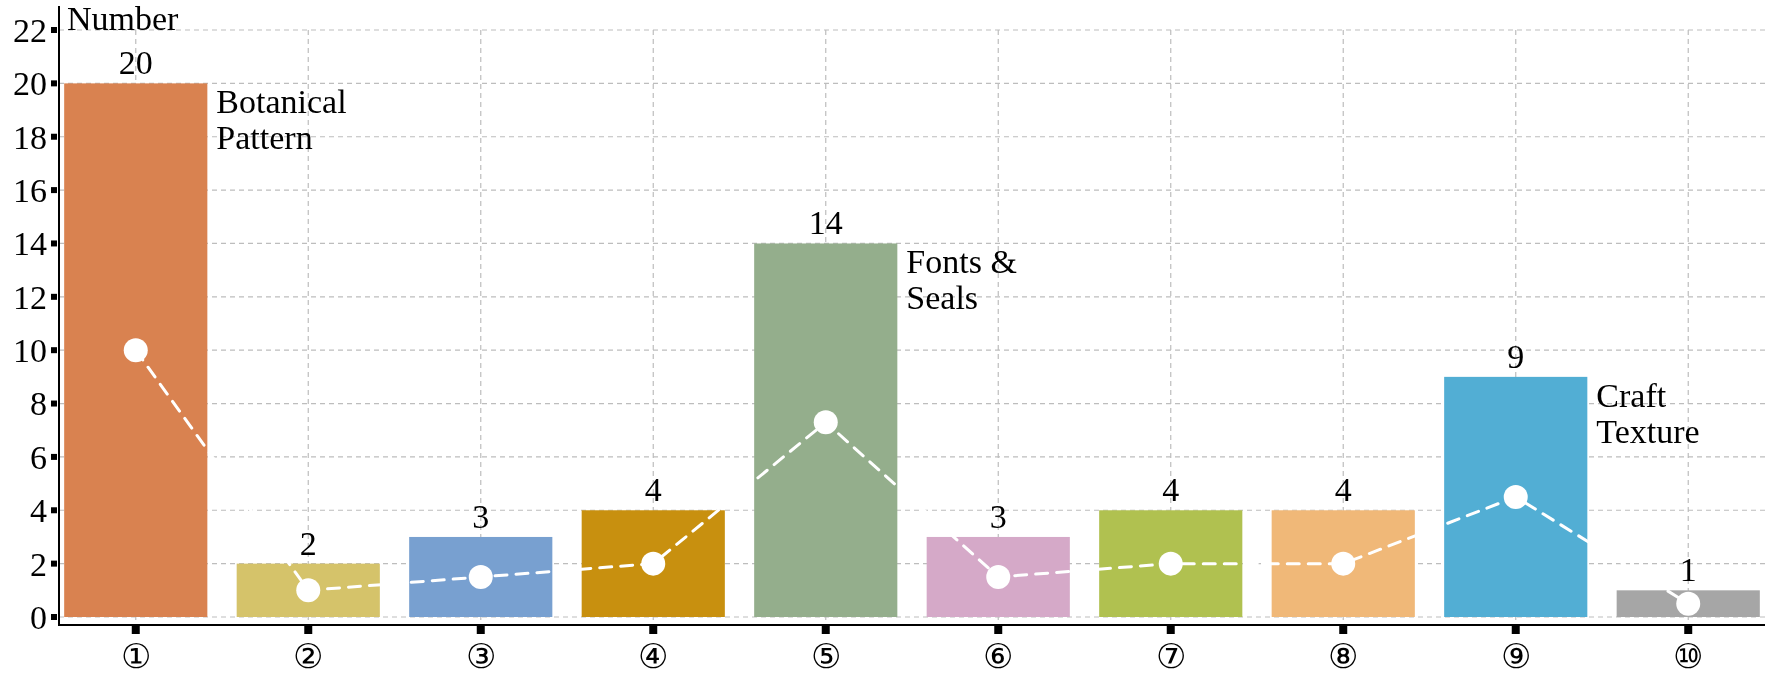 Image resolution: width=1769 pixels, height=676 pixels. Describe the element at coordinates (1170, 656) in the screenshot. I see `x-tick-label: ⑦` at that location.